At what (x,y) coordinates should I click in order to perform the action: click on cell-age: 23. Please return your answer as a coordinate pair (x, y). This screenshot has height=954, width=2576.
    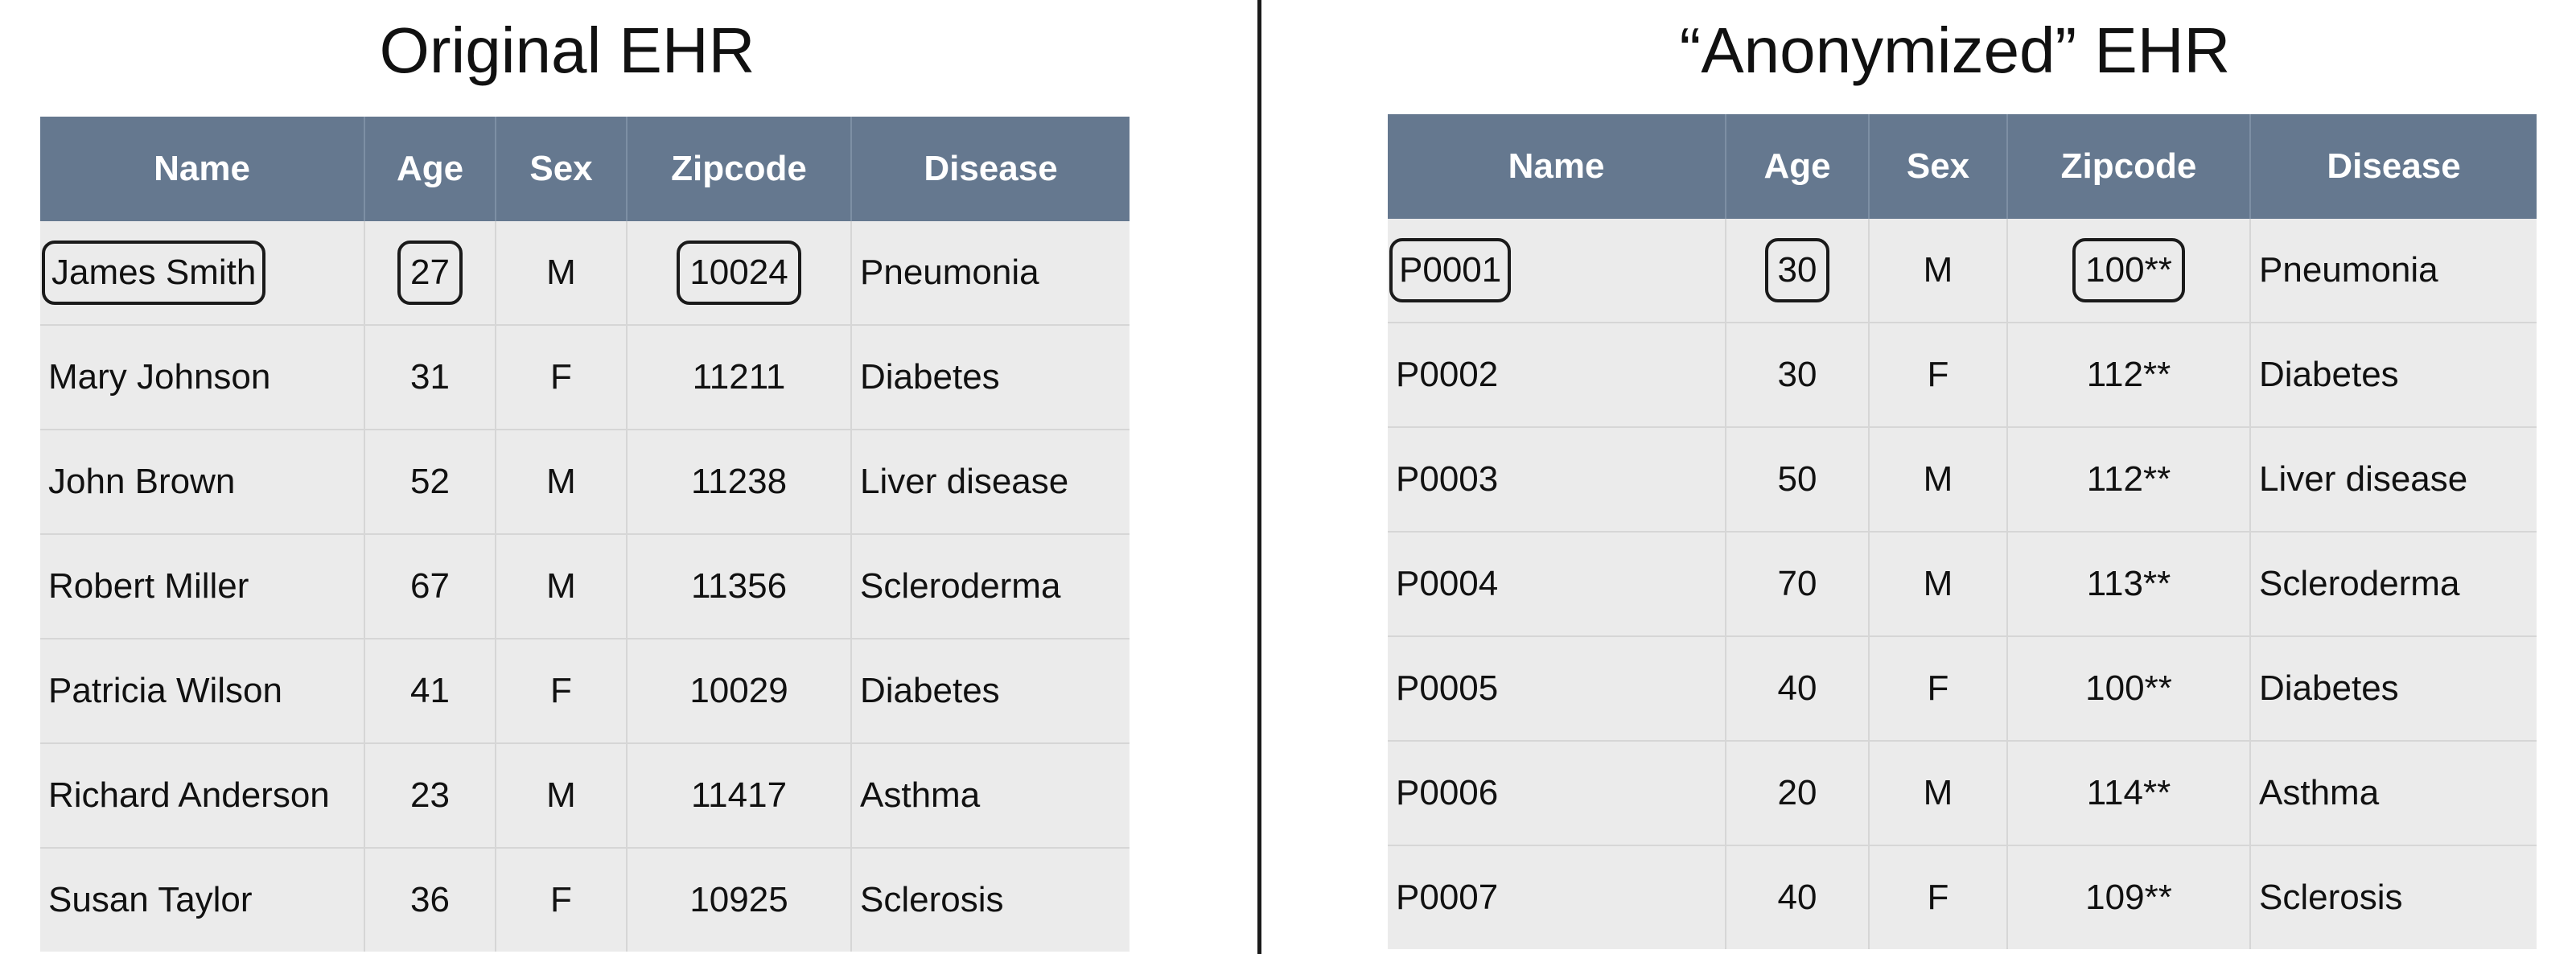
    Looking at the image, I should click on (430, 795).